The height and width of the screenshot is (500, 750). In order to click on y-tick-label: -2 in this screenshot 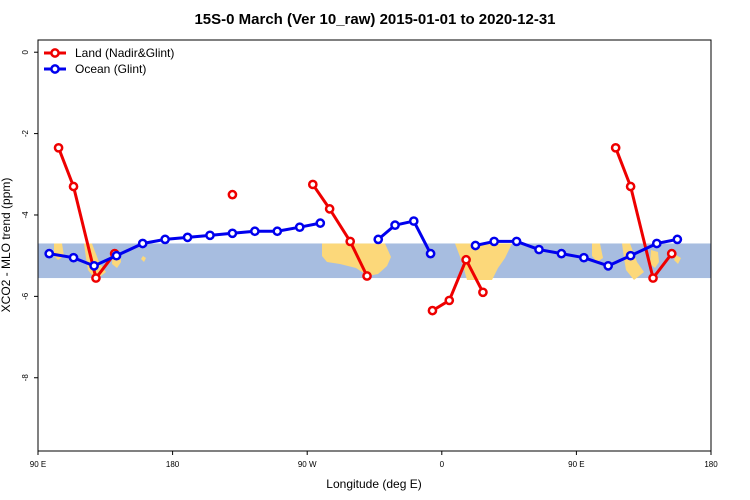, I will do `click(25, 133)`.